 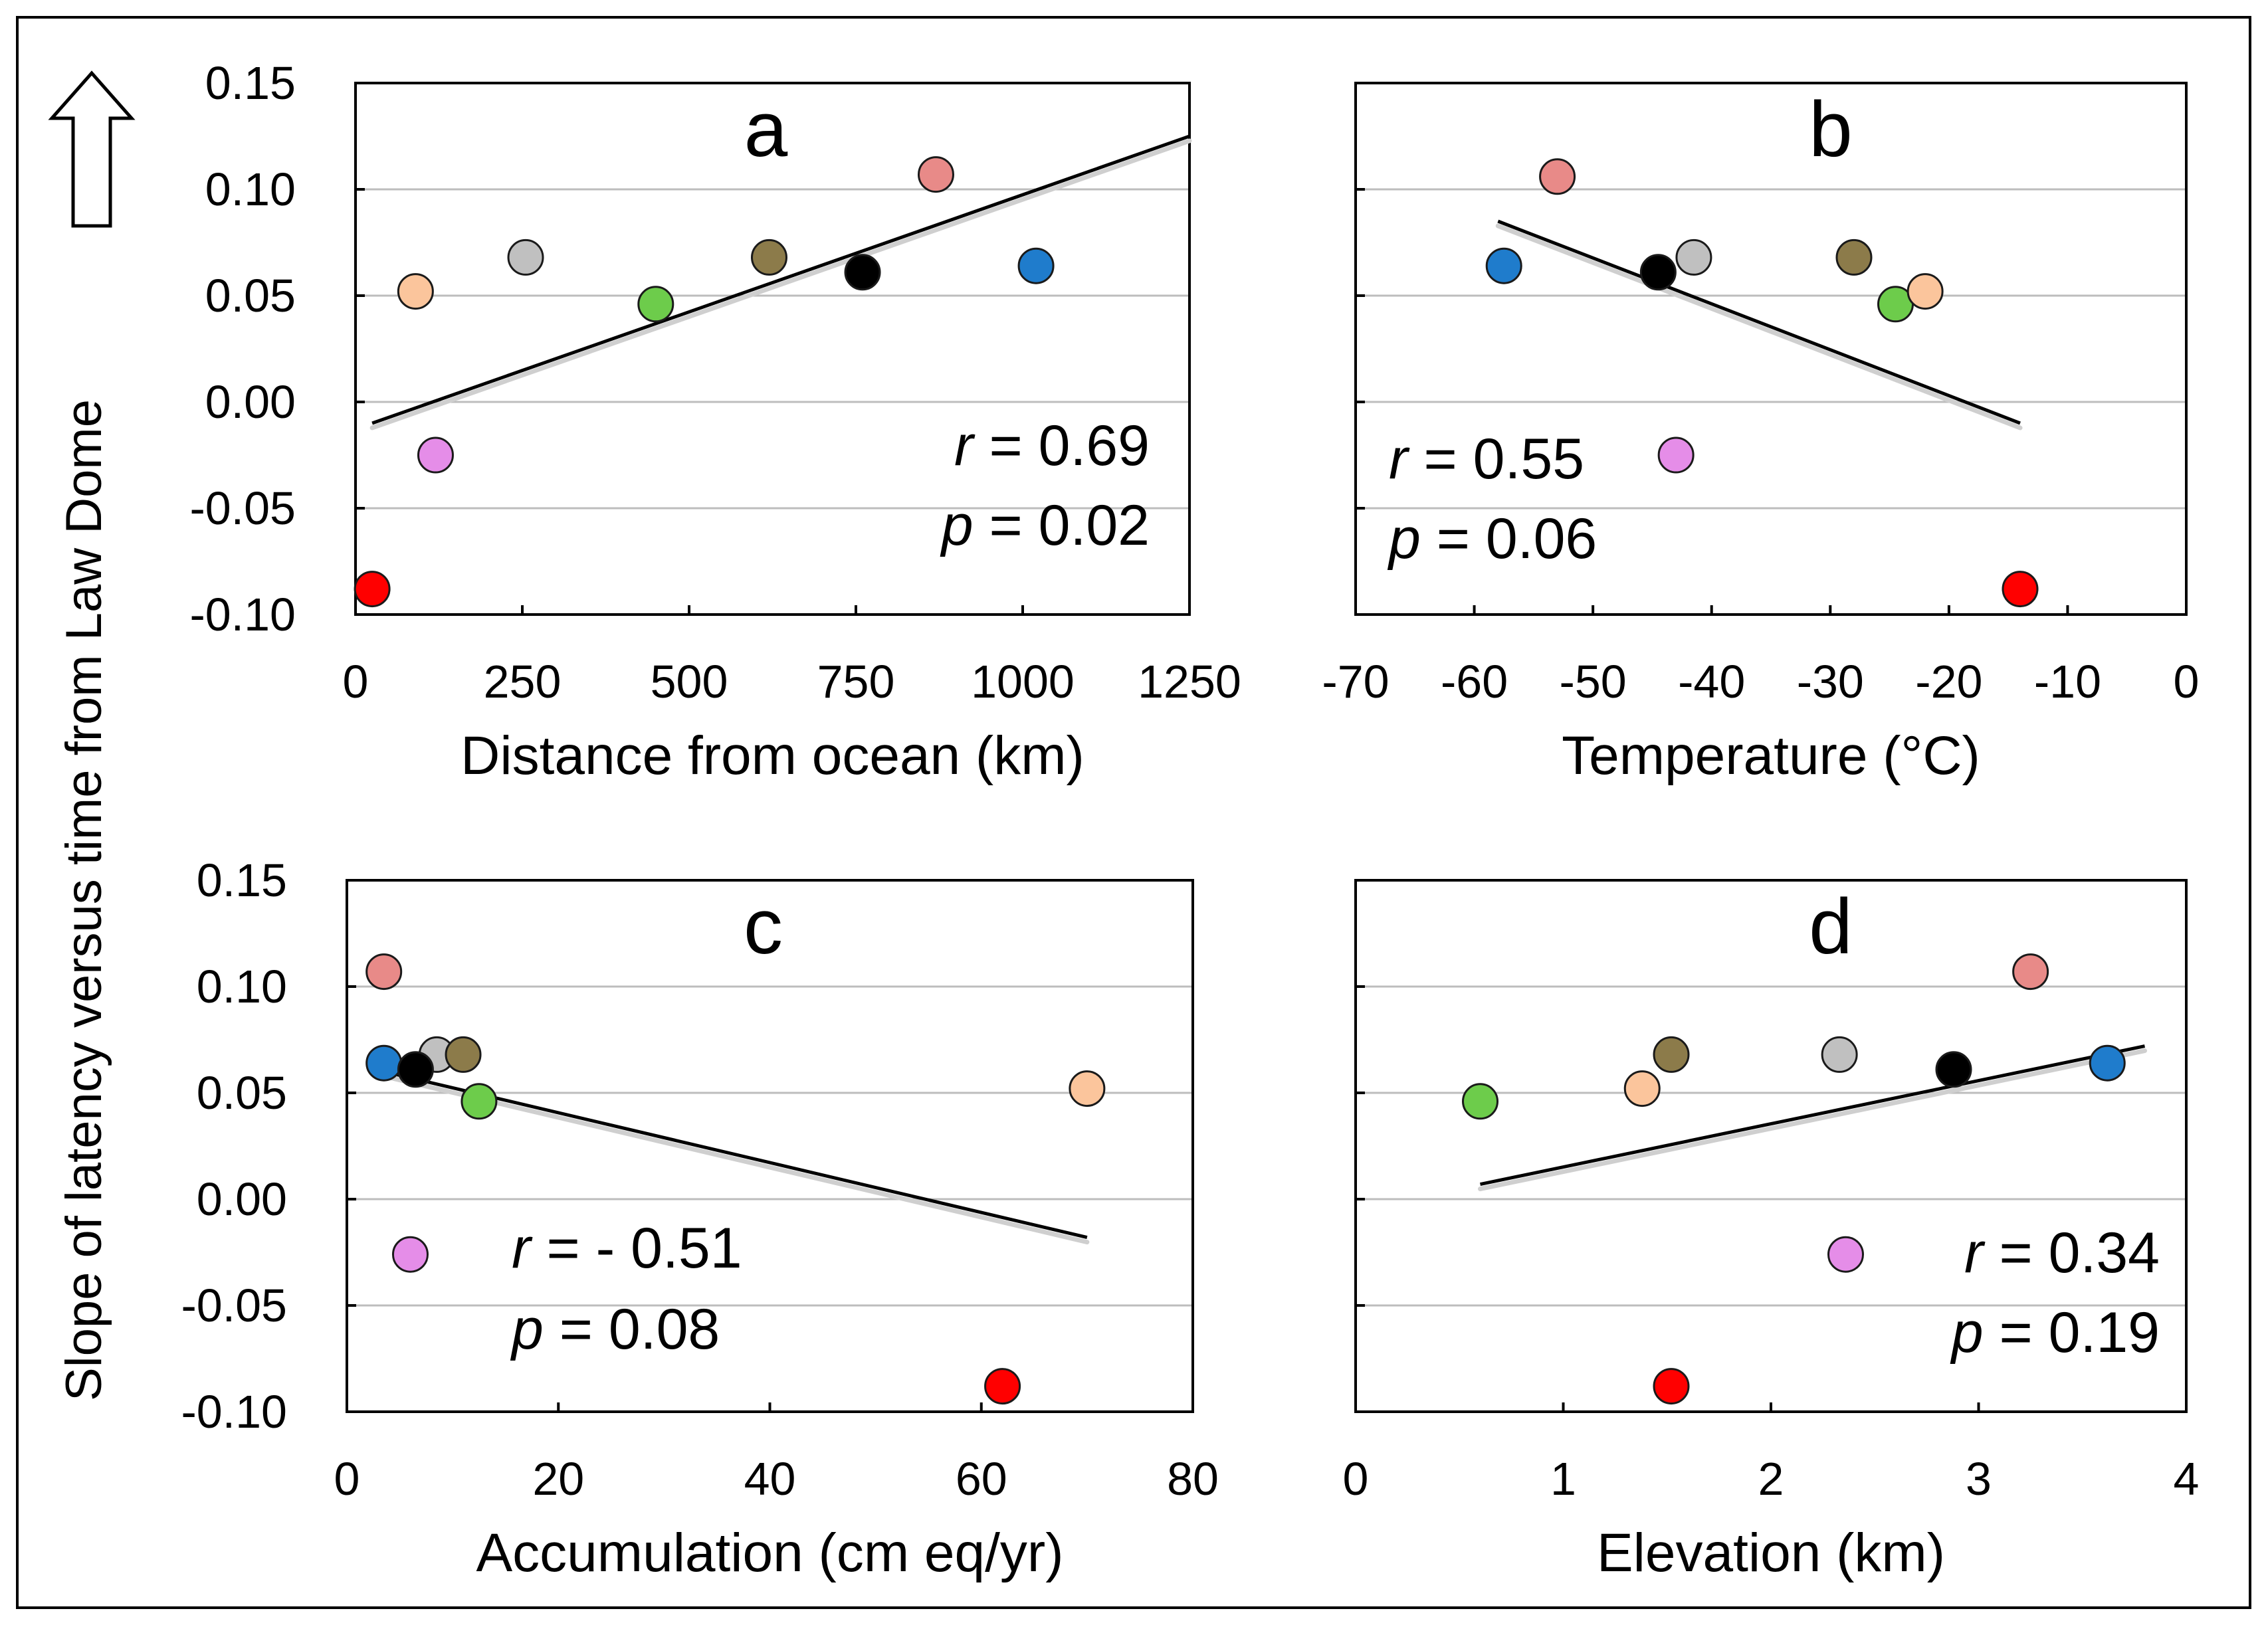 What do you see at coordinates (1496, 459) in the screenshot?
I see `r-value: = 0.55` at bounding box center [1496, 459].